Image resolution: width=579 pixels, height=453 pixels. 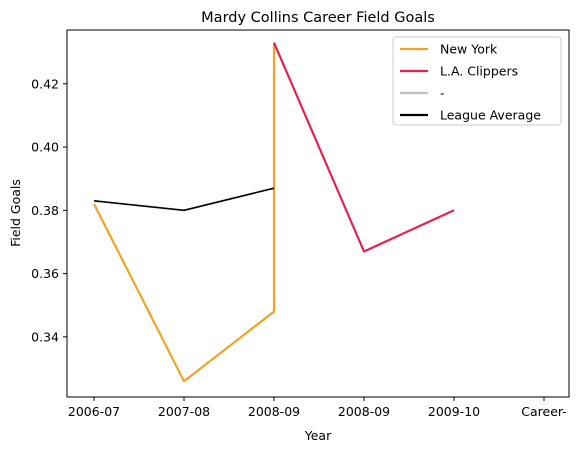 I want to click on legend-label: League Average, so click(x=490, y=115).